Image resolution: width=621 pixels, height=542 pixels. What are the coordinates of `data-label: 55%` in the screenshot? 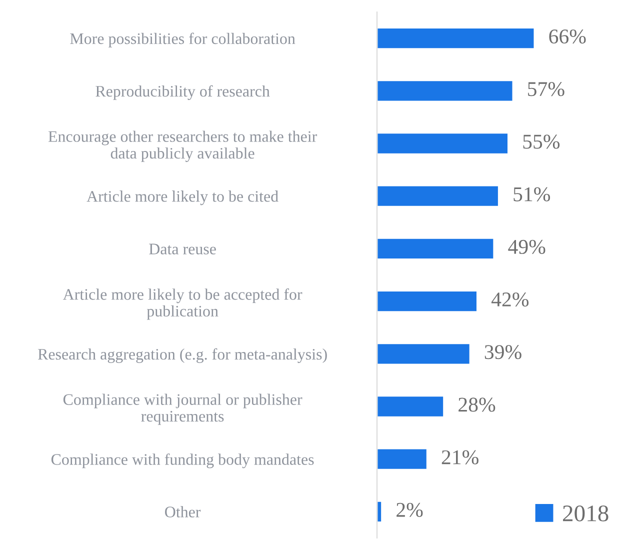 It's located at (541, 141).